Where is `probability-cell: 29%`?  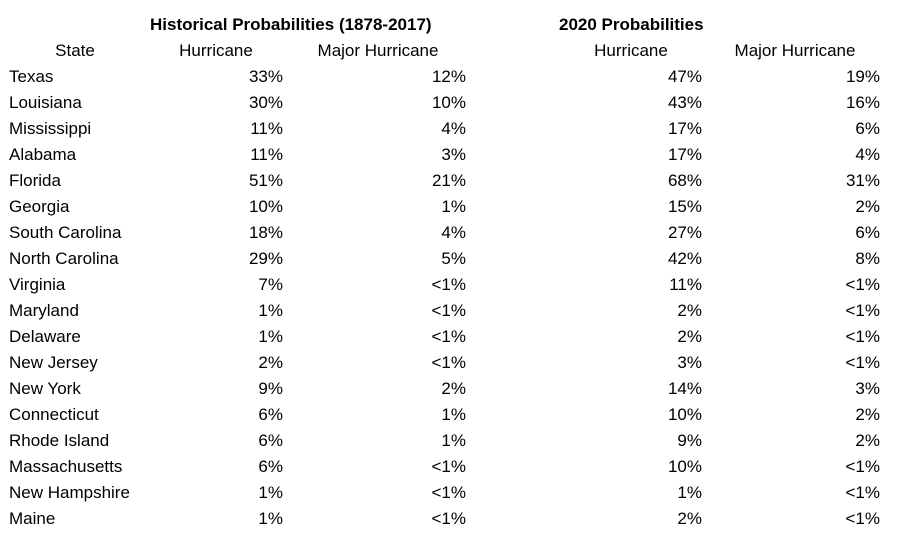 probability-cell: 29% is located at coordinates (265, 258).